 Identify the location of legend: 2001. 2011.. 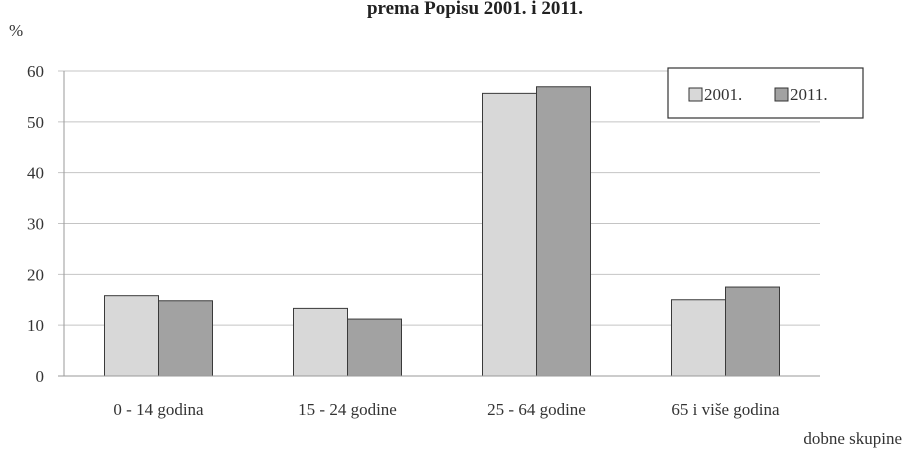
(765, 93).